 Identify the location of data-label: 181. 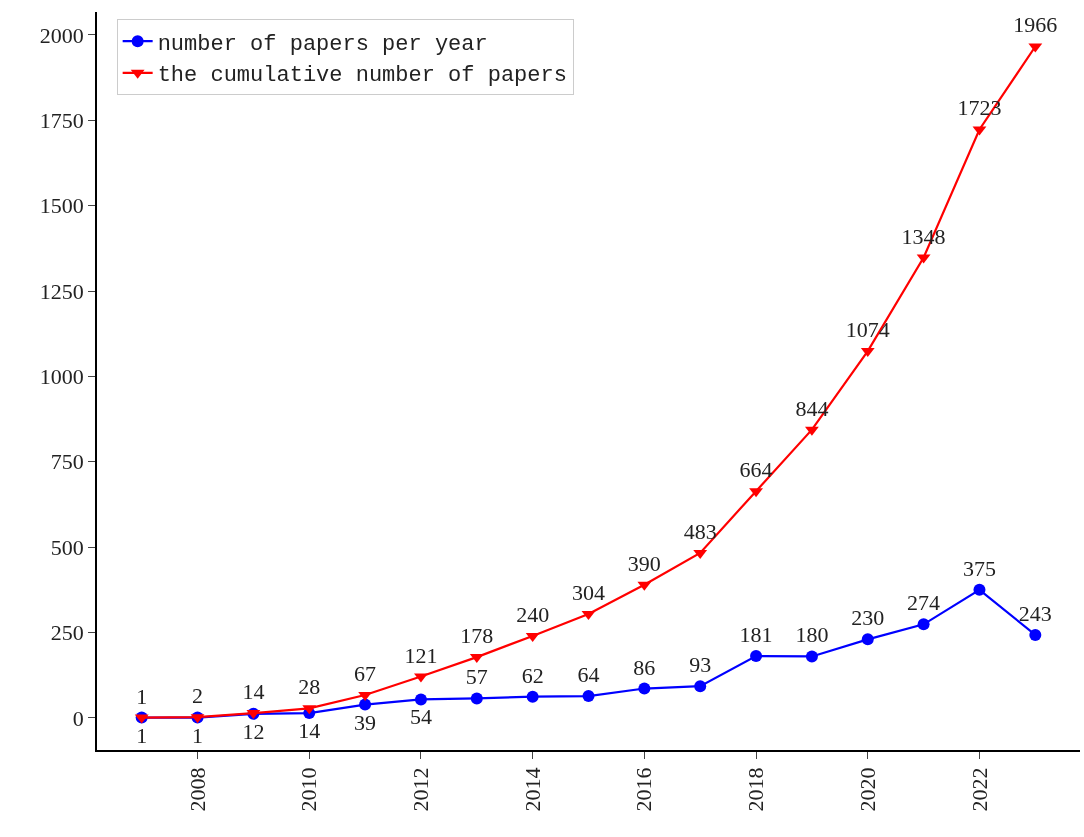
(756, 635).